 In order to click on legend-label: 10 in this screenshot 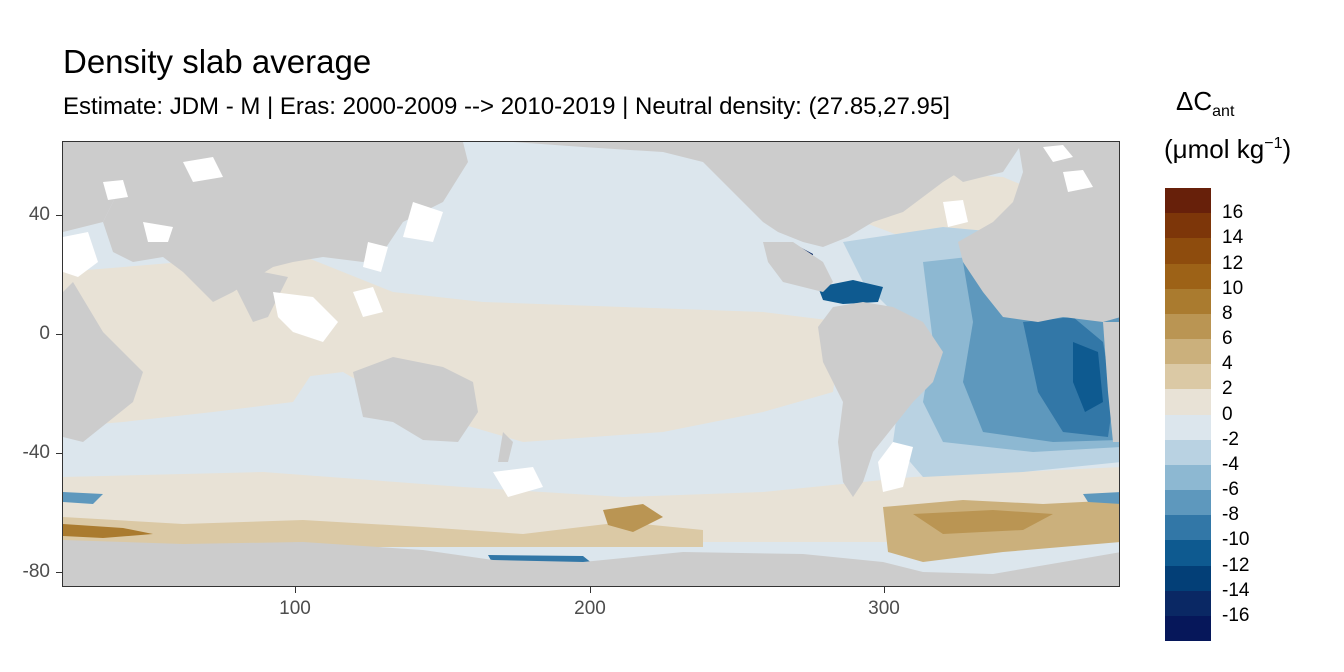, I will do `click(1233, 288)`.